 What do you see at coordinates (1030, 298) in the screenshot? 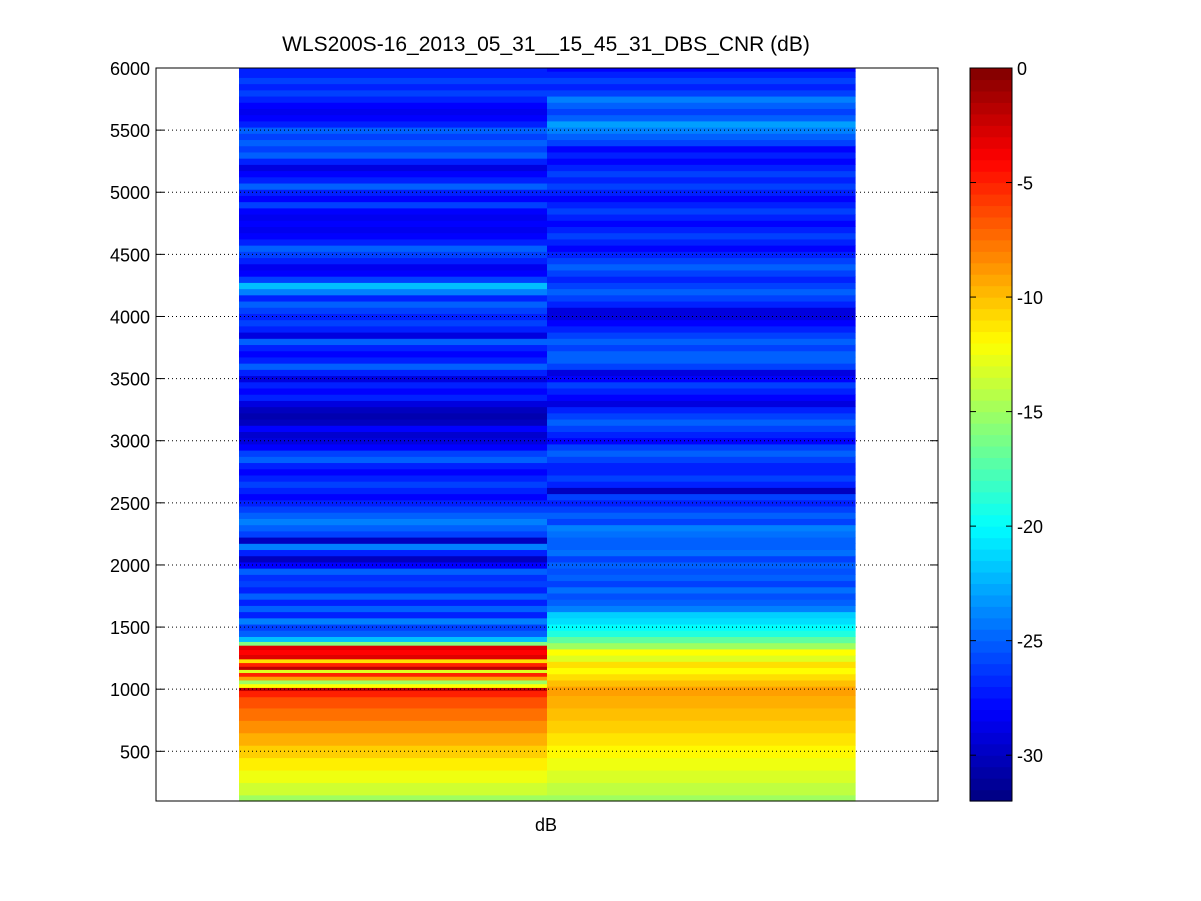
I see `colorbar-tick-label: -10` at bounding box center [1030, 298].